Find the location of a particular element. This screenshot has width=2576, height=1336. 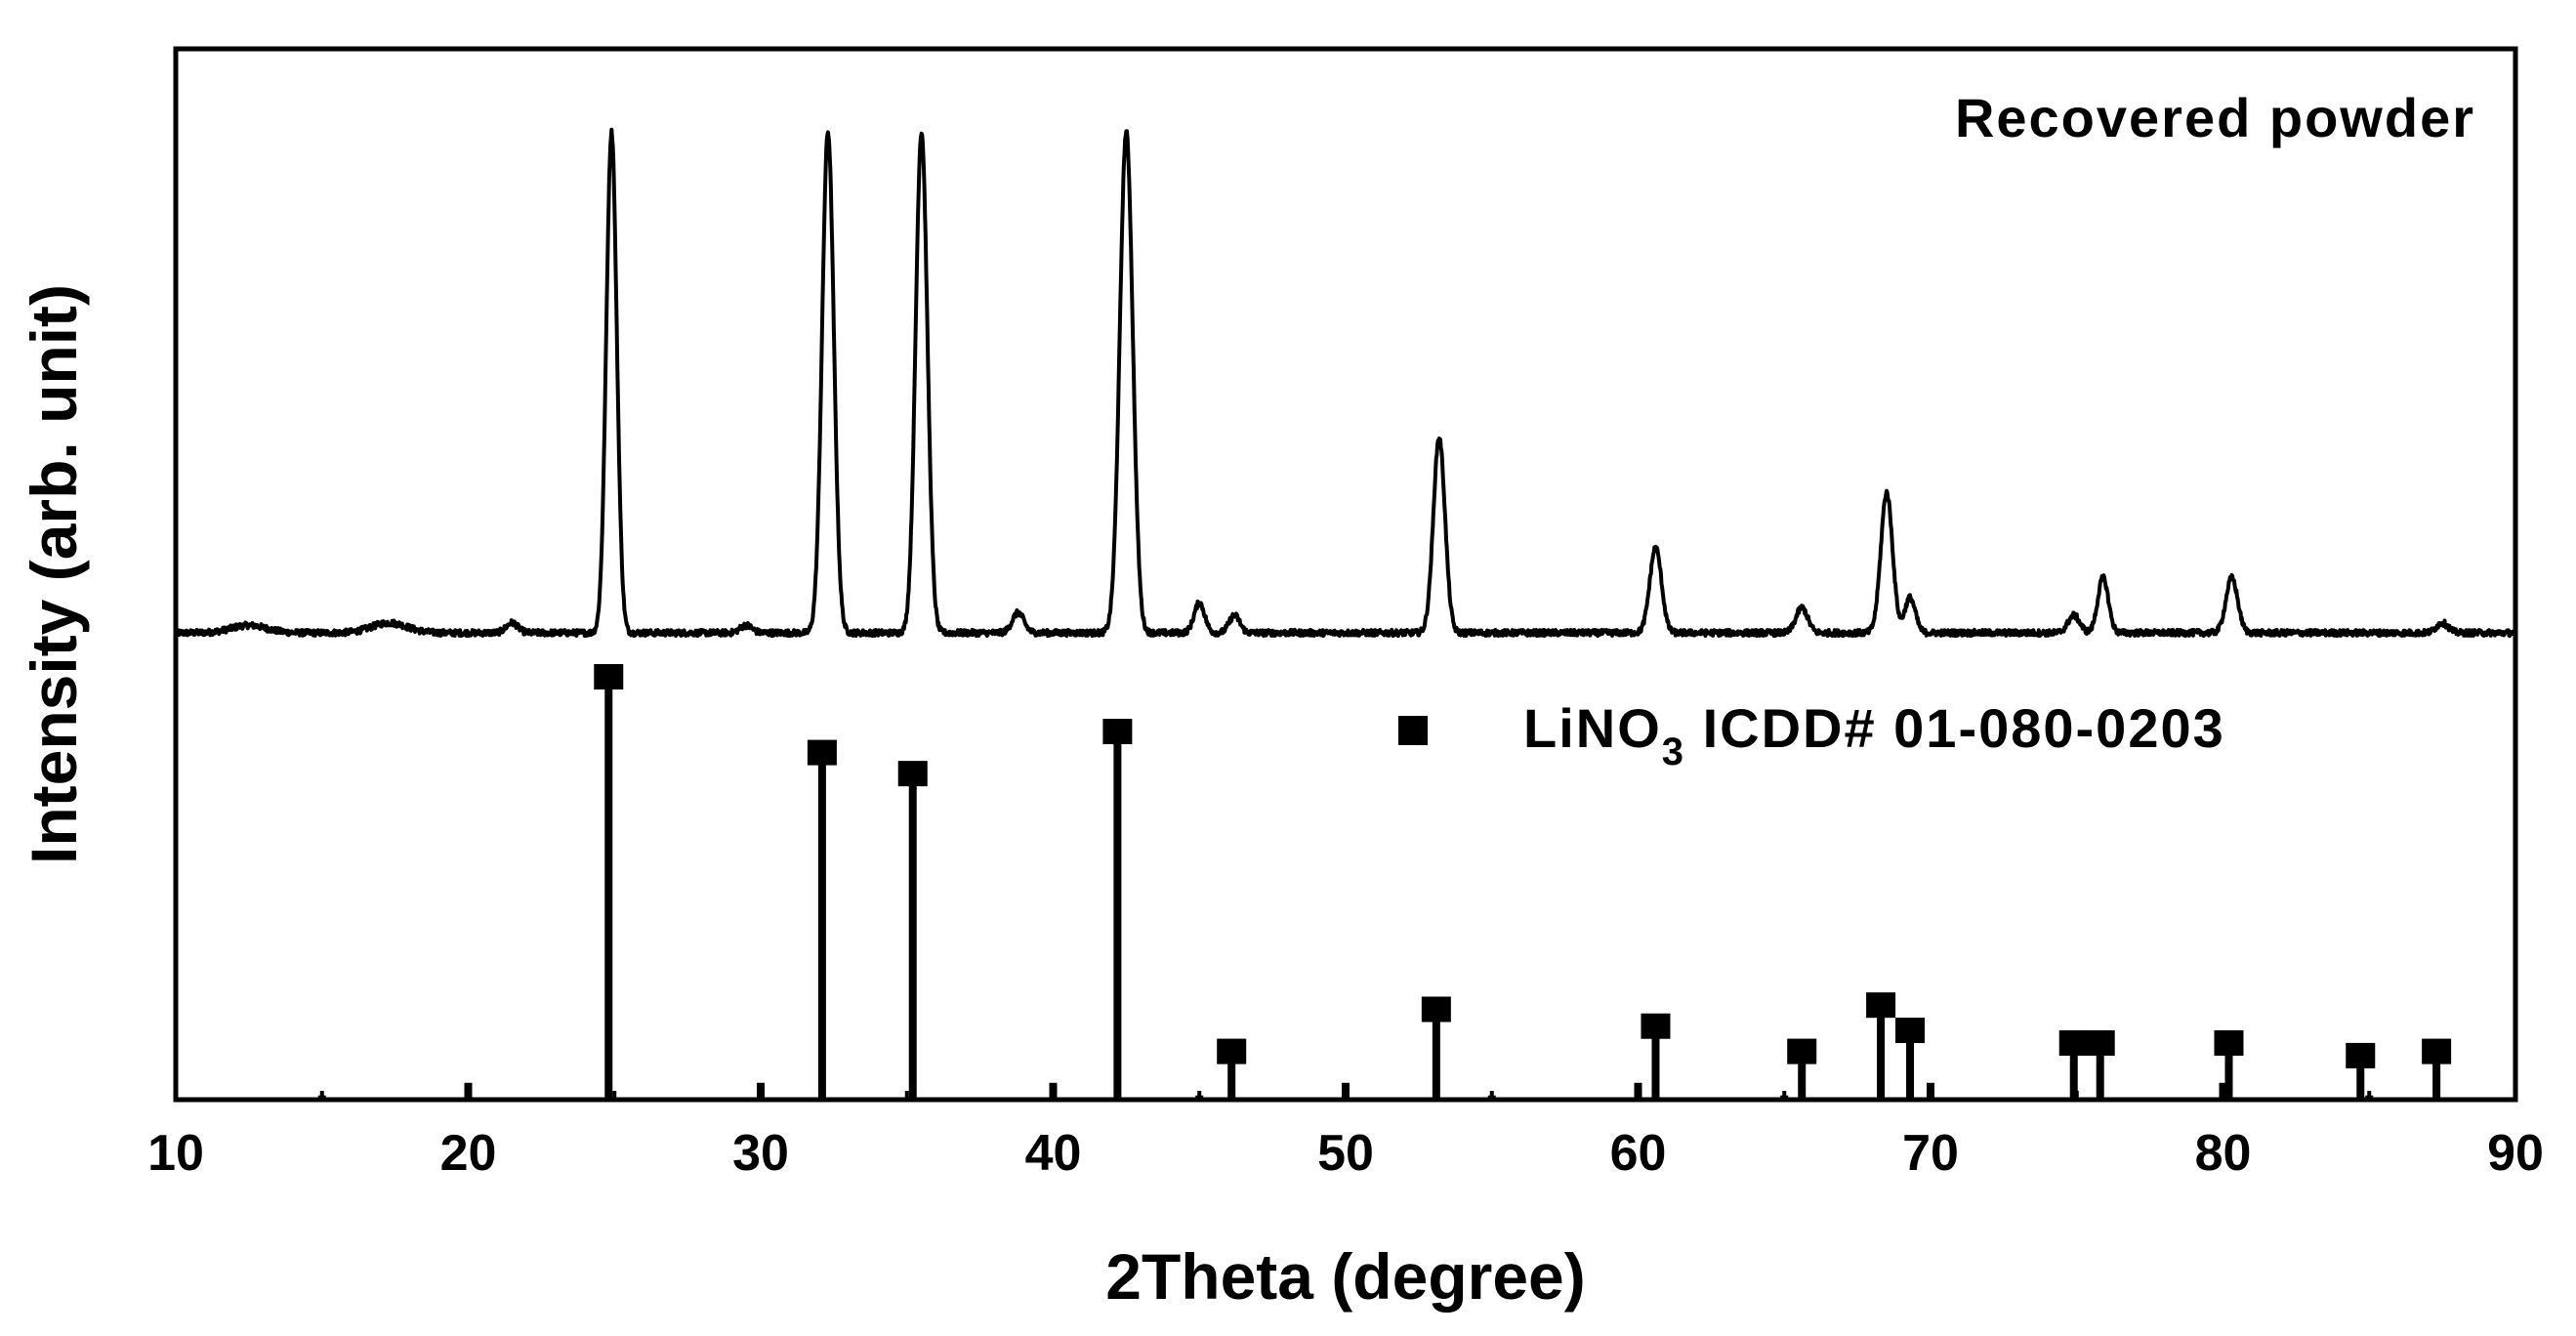

legend-label-suffix: ICDD# 01-080-0203 is located at coordinates (1955, 728).